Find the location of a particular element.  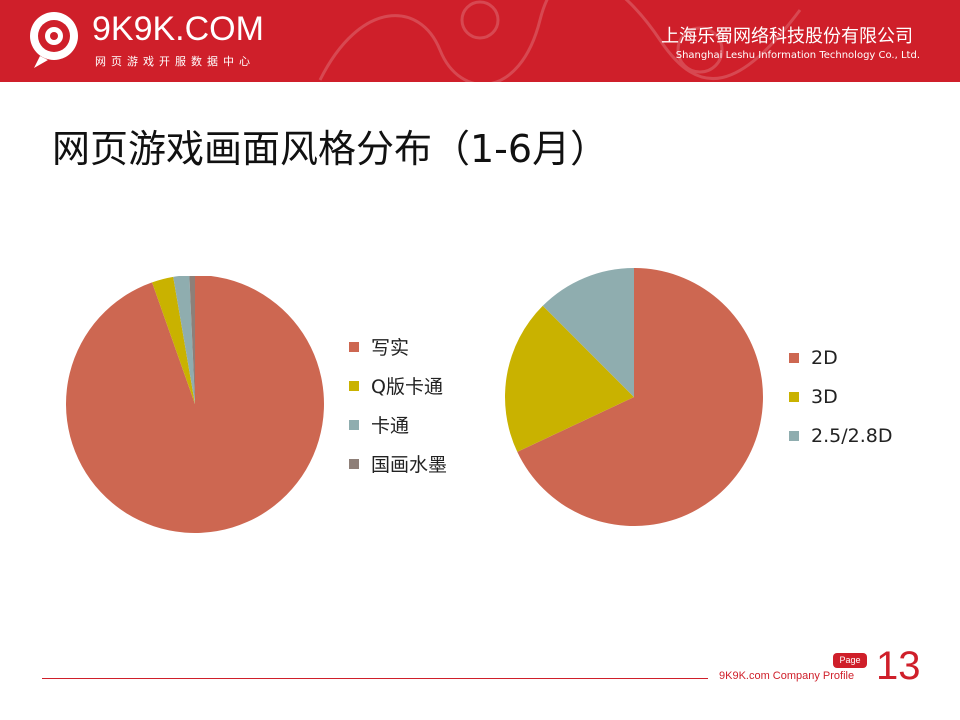

legend-label: 写实 is located at coordinates (390, 348).